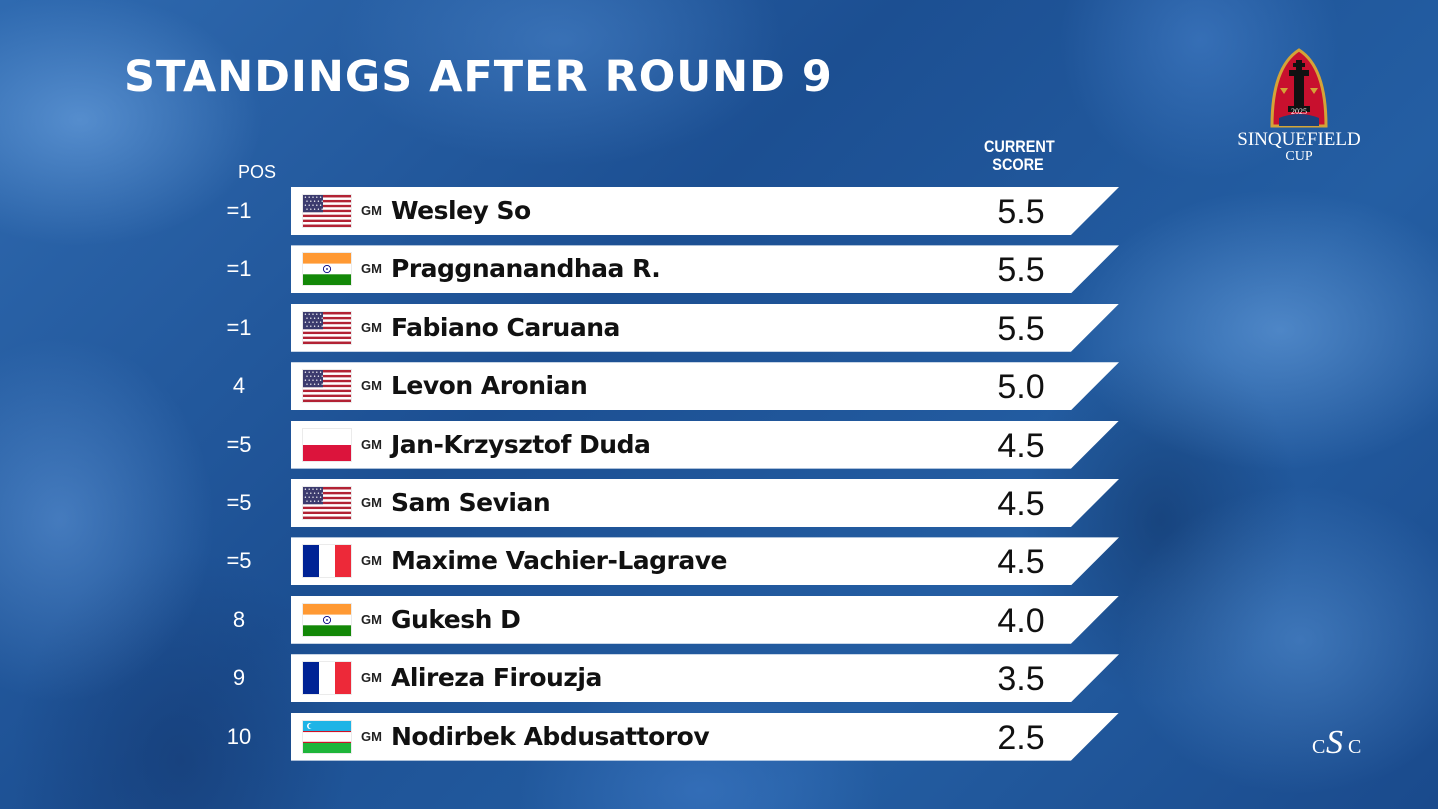 This screenshot has height=809, width=1438. I want to click on player-name: Alireza Firouzja, so click(496, 678).